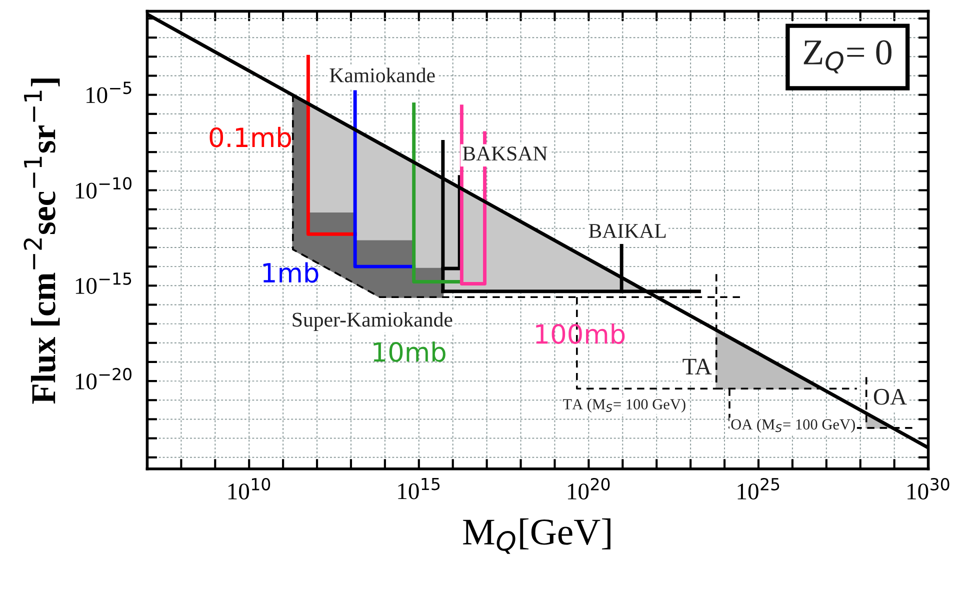  I want to click on series-label: 0.1mb, so click(250, 137).